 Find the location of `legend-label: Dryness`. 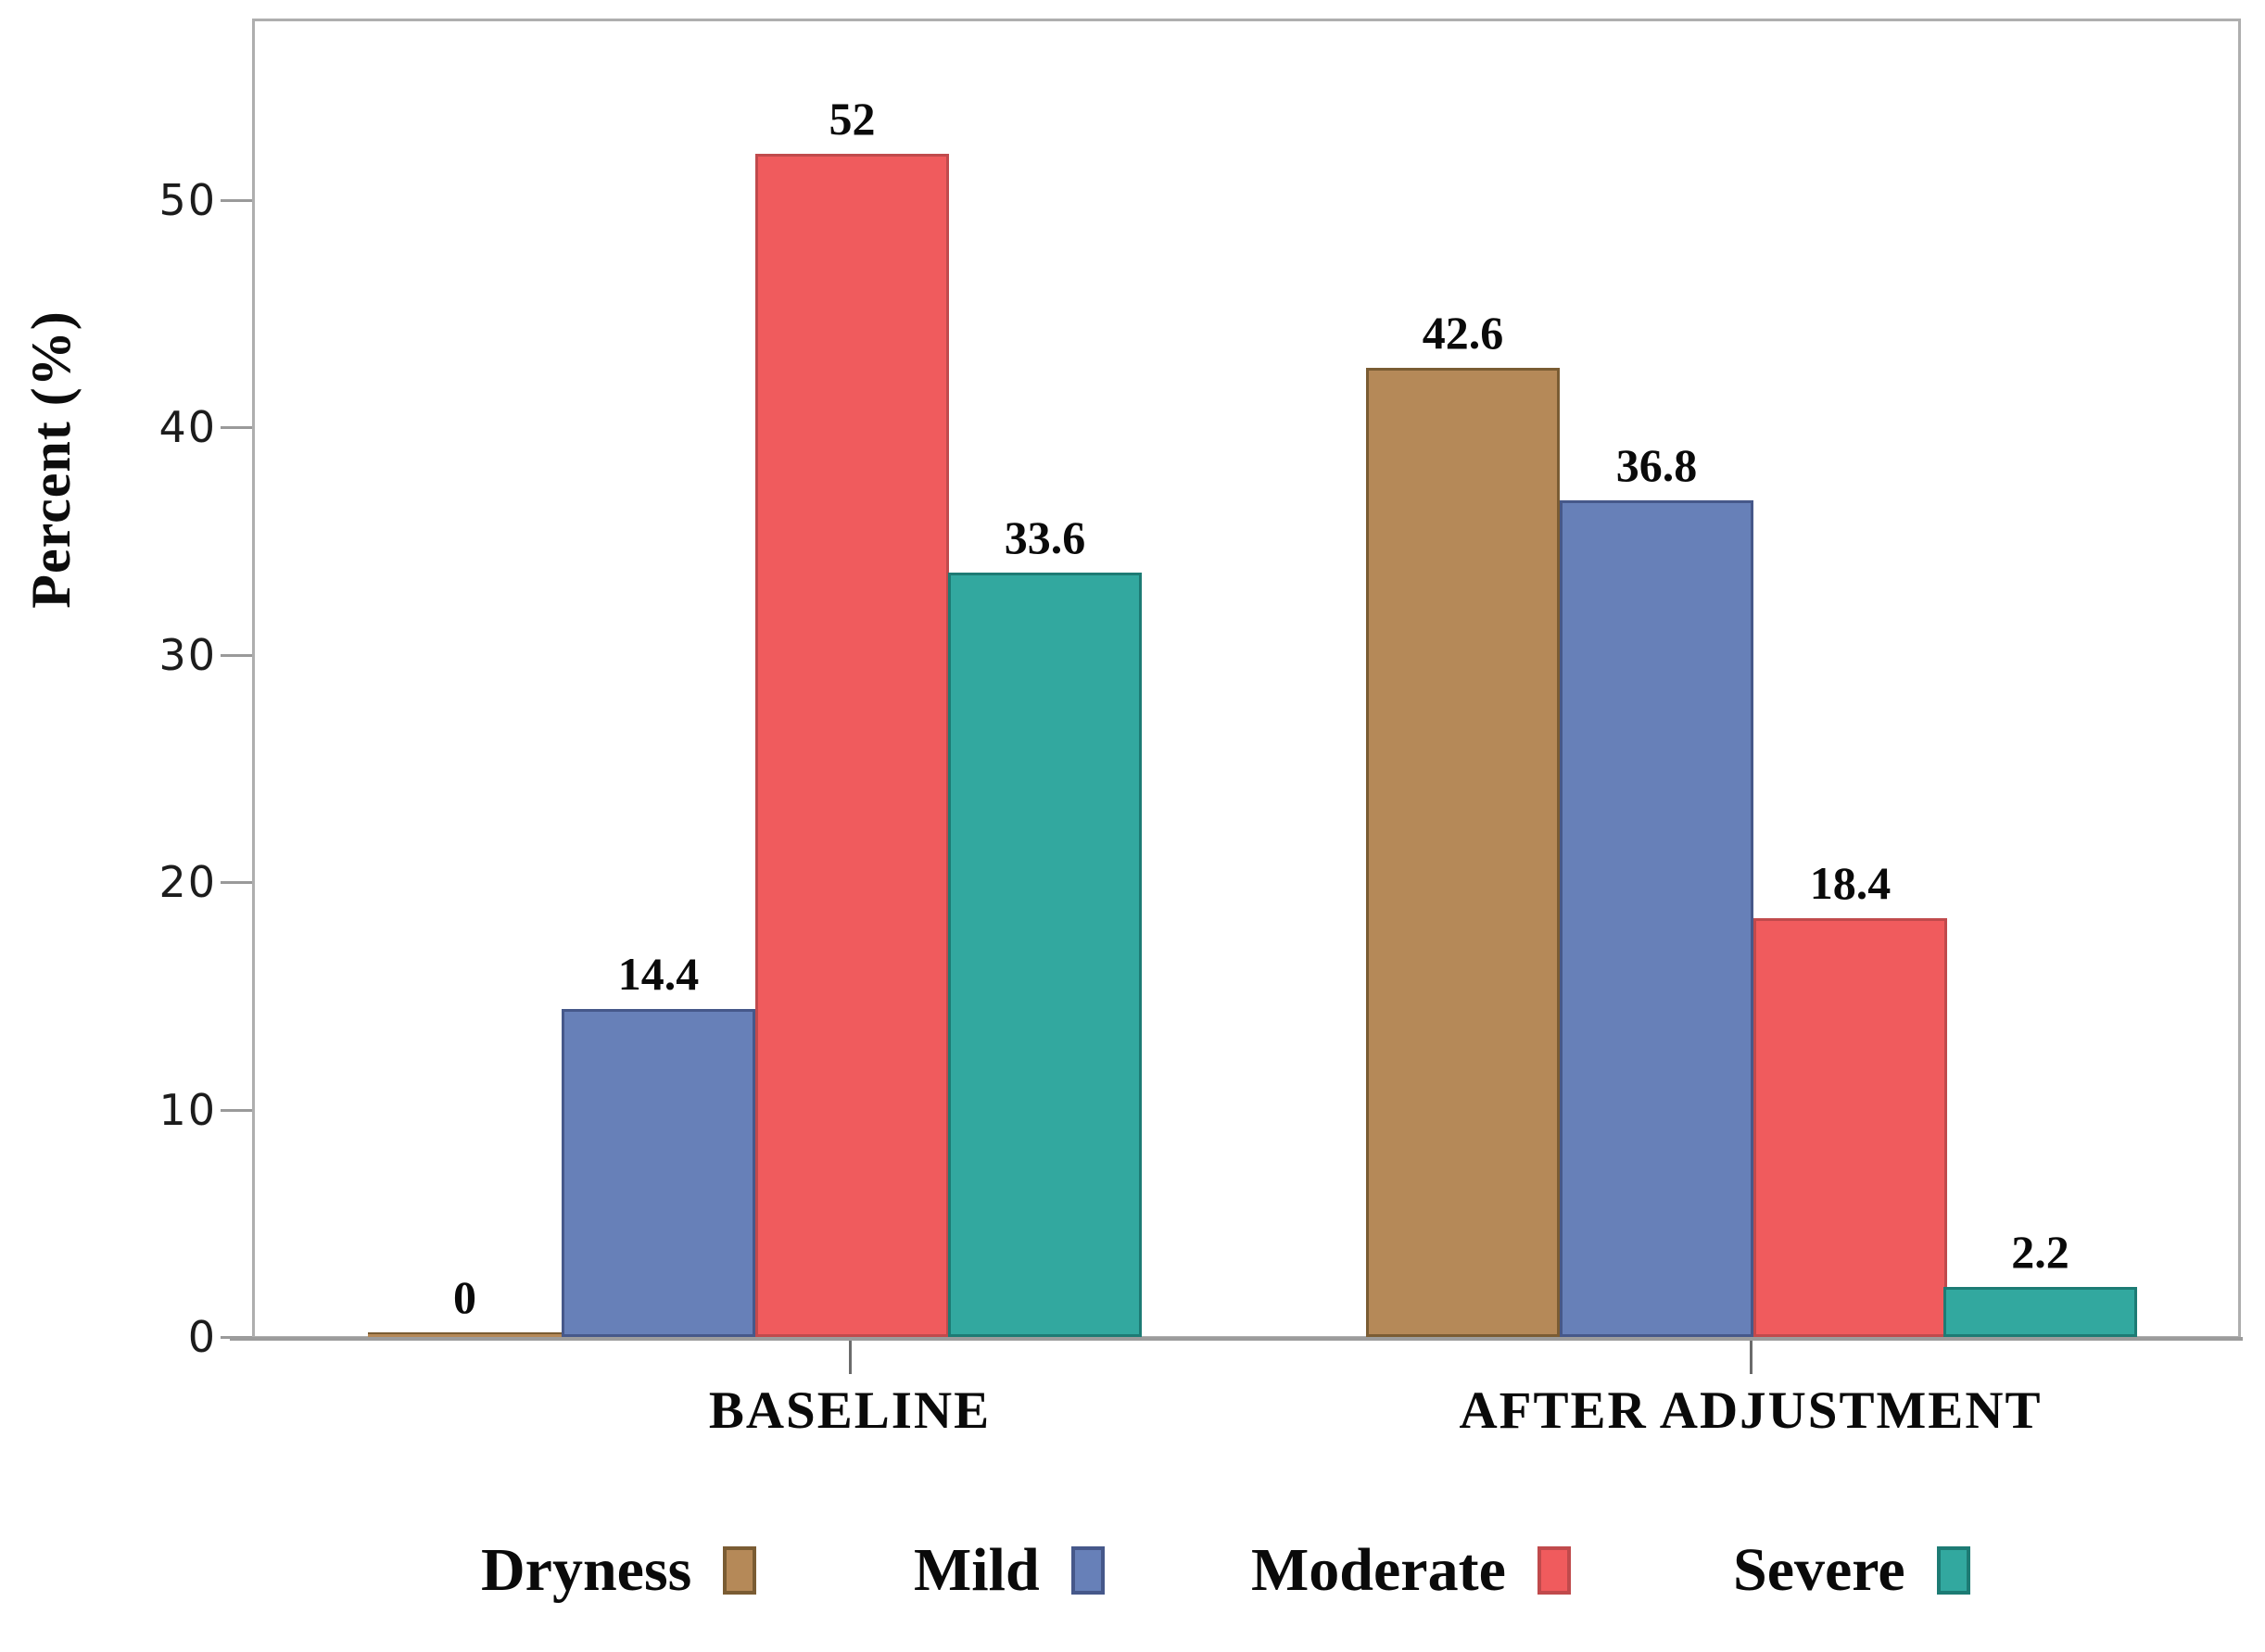

legend-label: Dryness is located at coordinates (587, 1570).